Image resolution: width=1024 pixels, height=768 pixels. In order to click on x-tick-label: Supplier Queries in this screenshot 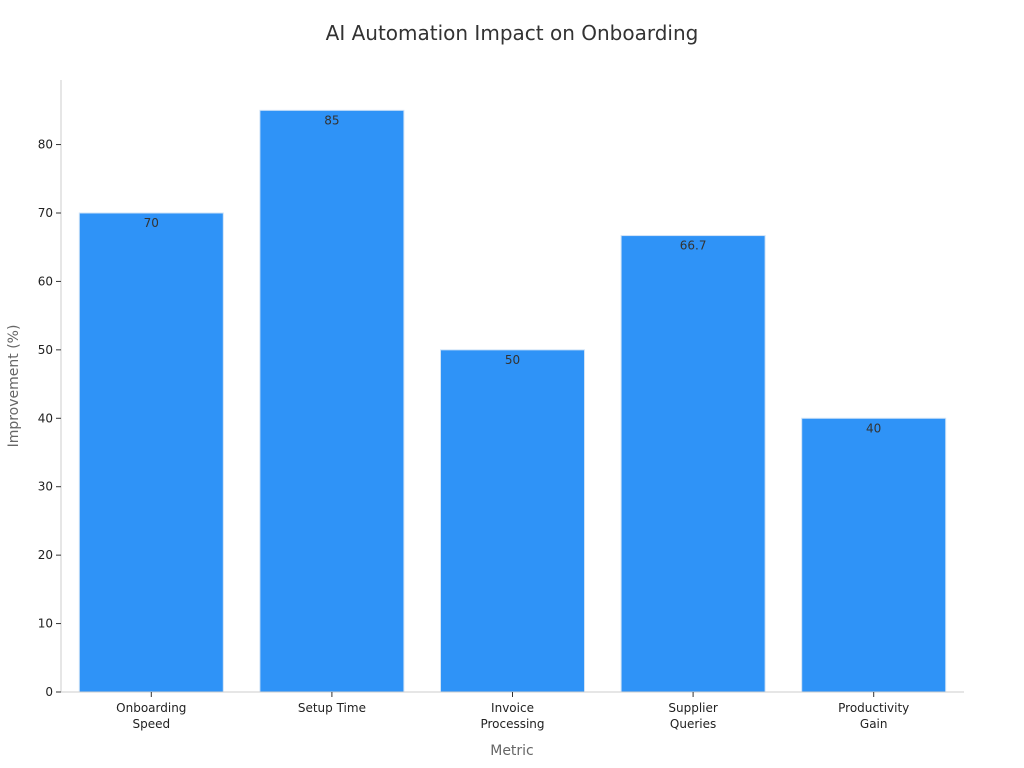, I will do `click(693, 716)`.